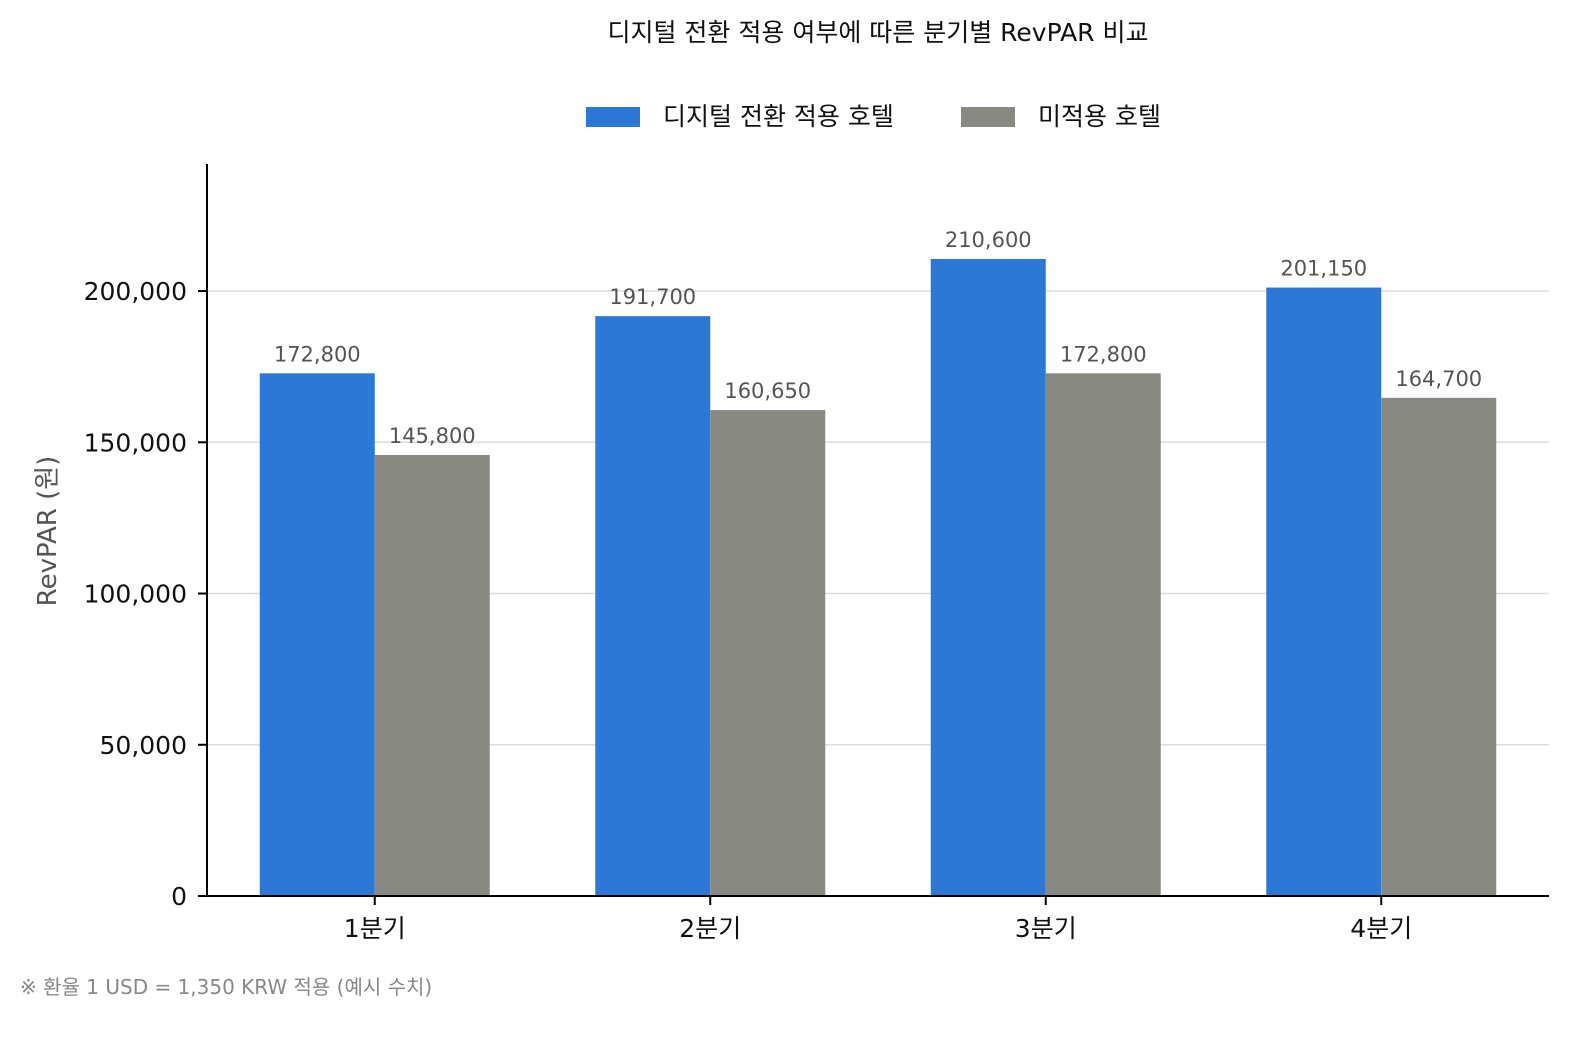 This screenshot has width=1594, height=1039. Describe the element at coordinates (778, 116) in the screenshot. I see `legend-label-digital: 디지털 전환 적용 호텔` at that location.